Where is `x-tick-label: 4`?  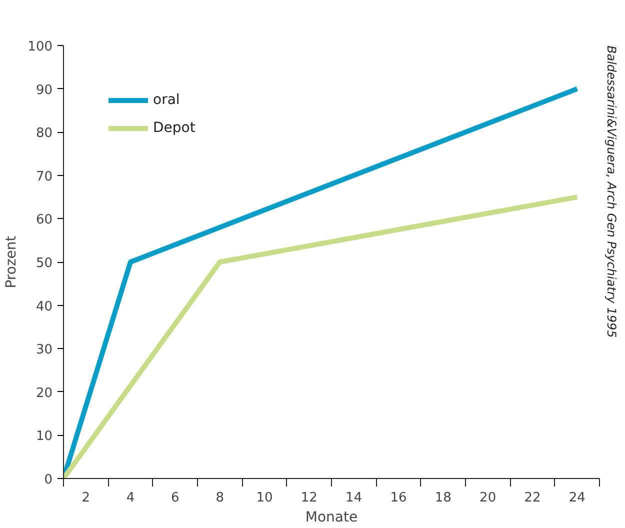 x-tick-label: 4 is located at coordinates (130, 498).